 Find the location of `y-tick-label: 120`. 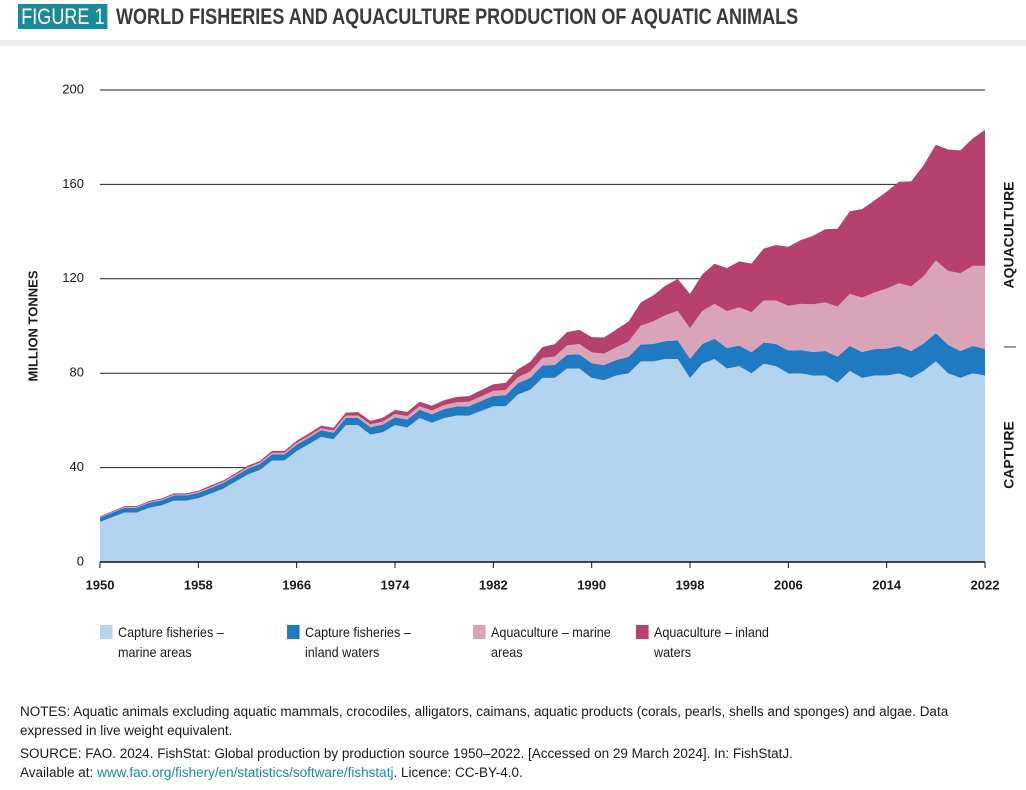

y-tick-label: 120 is located at coordinates (73, 277).